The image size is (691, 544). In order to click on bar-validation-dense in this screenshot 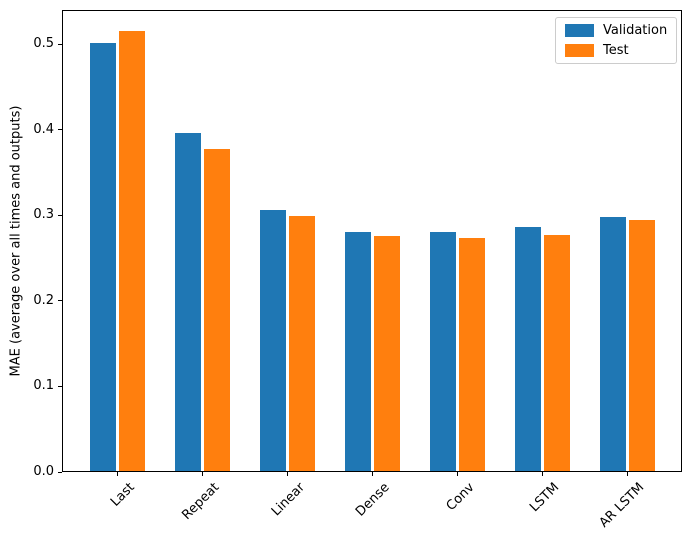, I will do `click(357, 351)`.